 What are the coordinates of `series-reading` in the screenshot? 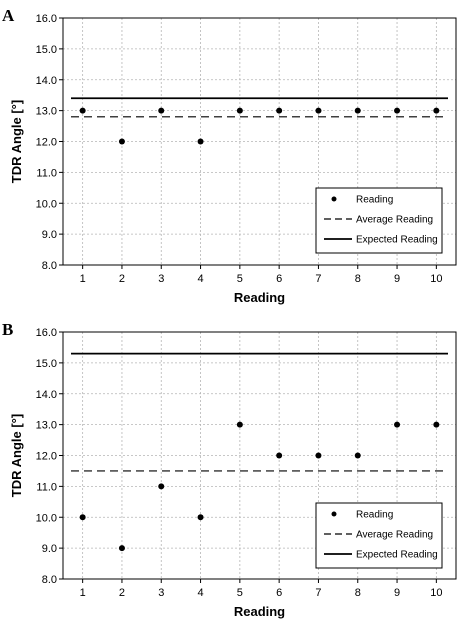 It's located at (259, 126).